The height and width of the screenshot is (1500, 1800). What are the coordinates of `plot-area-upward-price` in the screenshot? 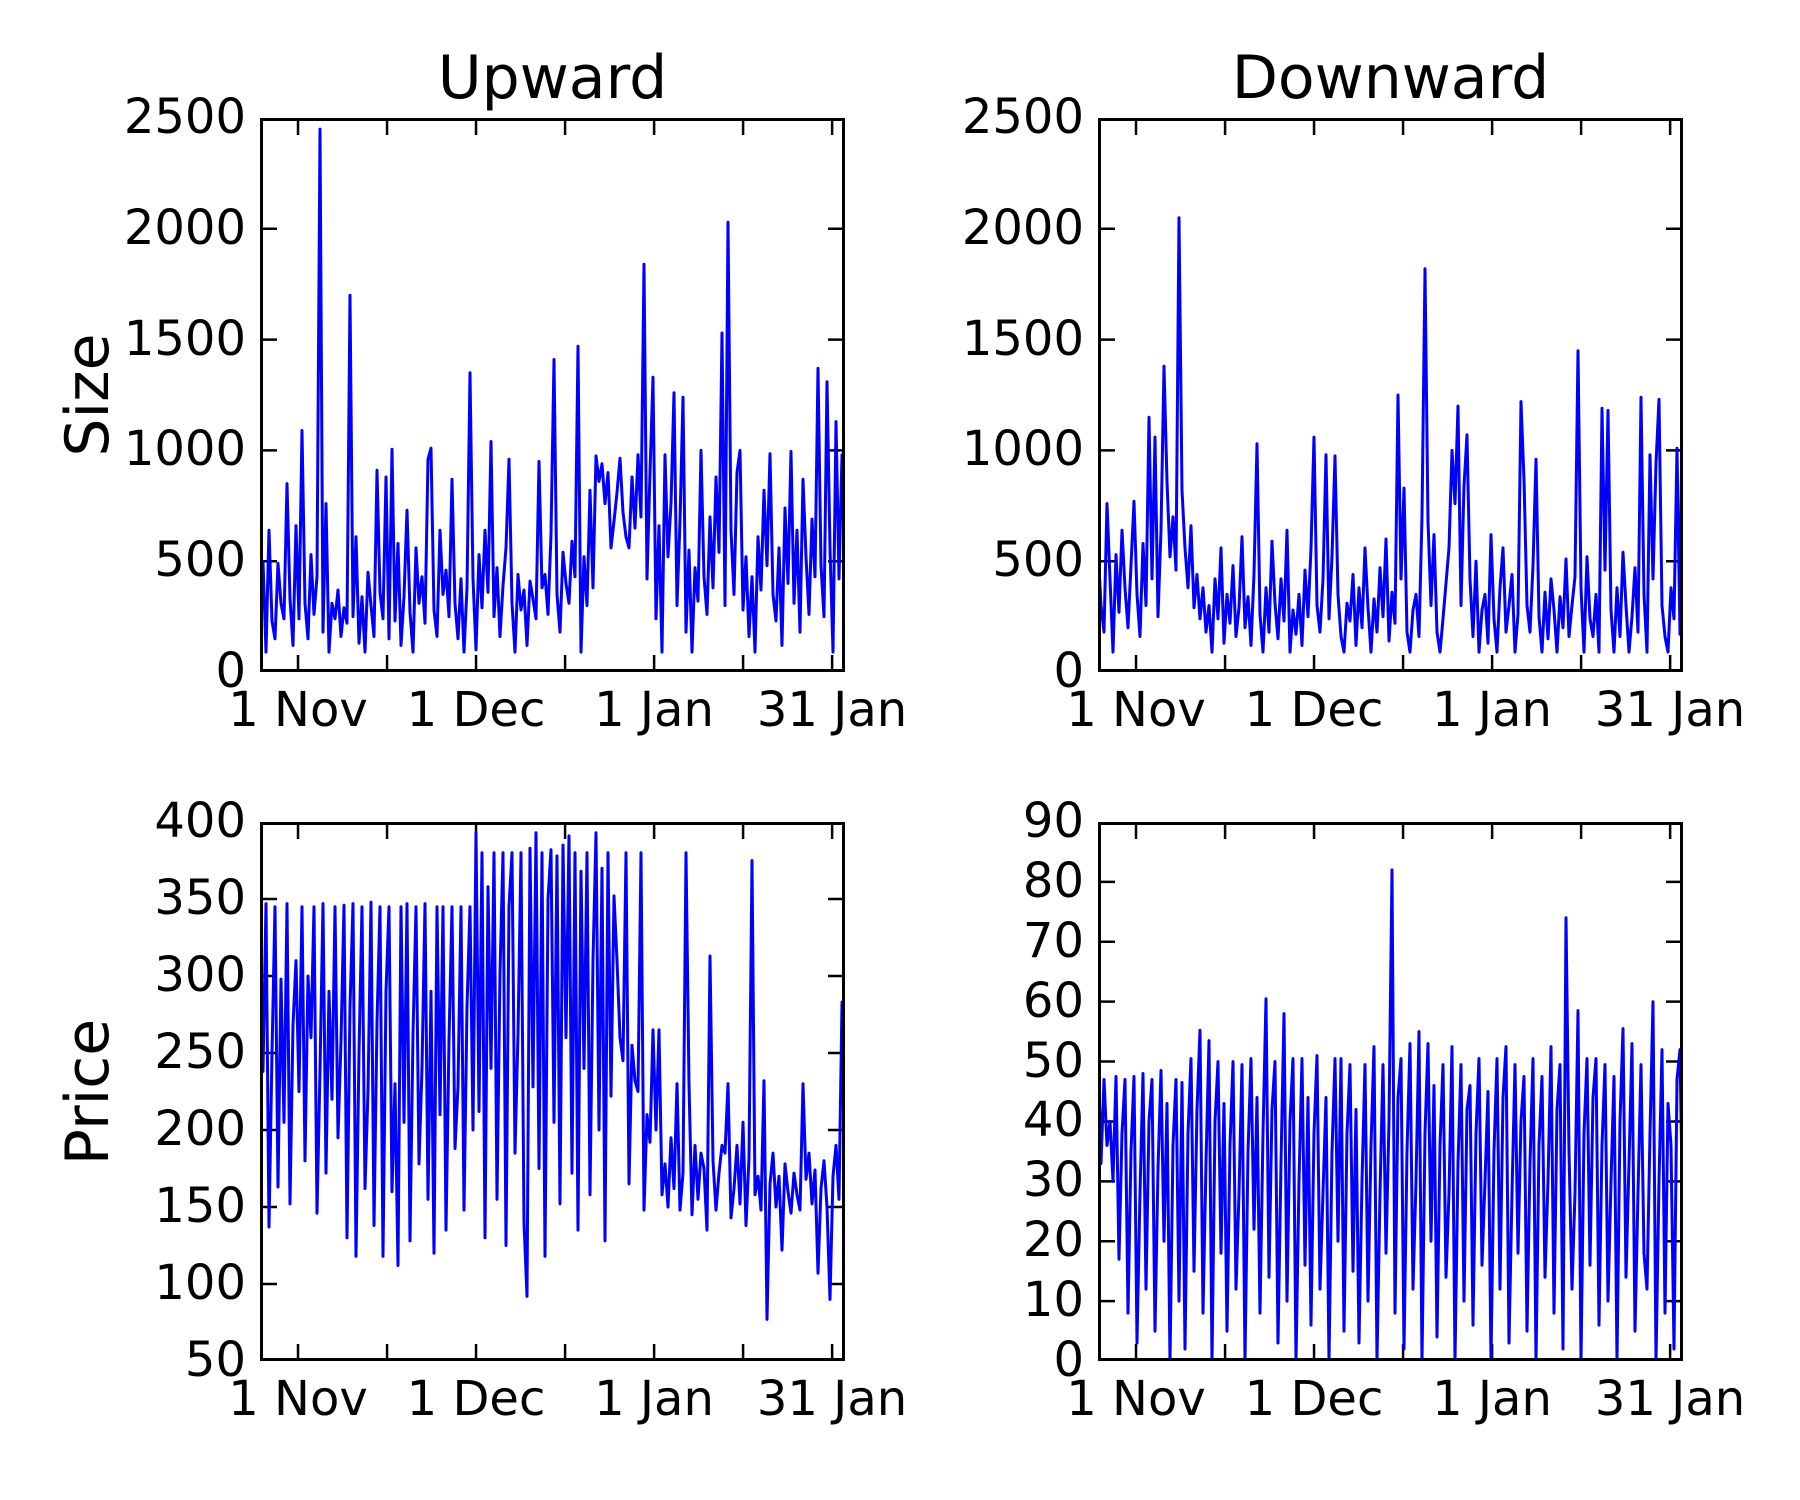 It's located at (552, 1091).